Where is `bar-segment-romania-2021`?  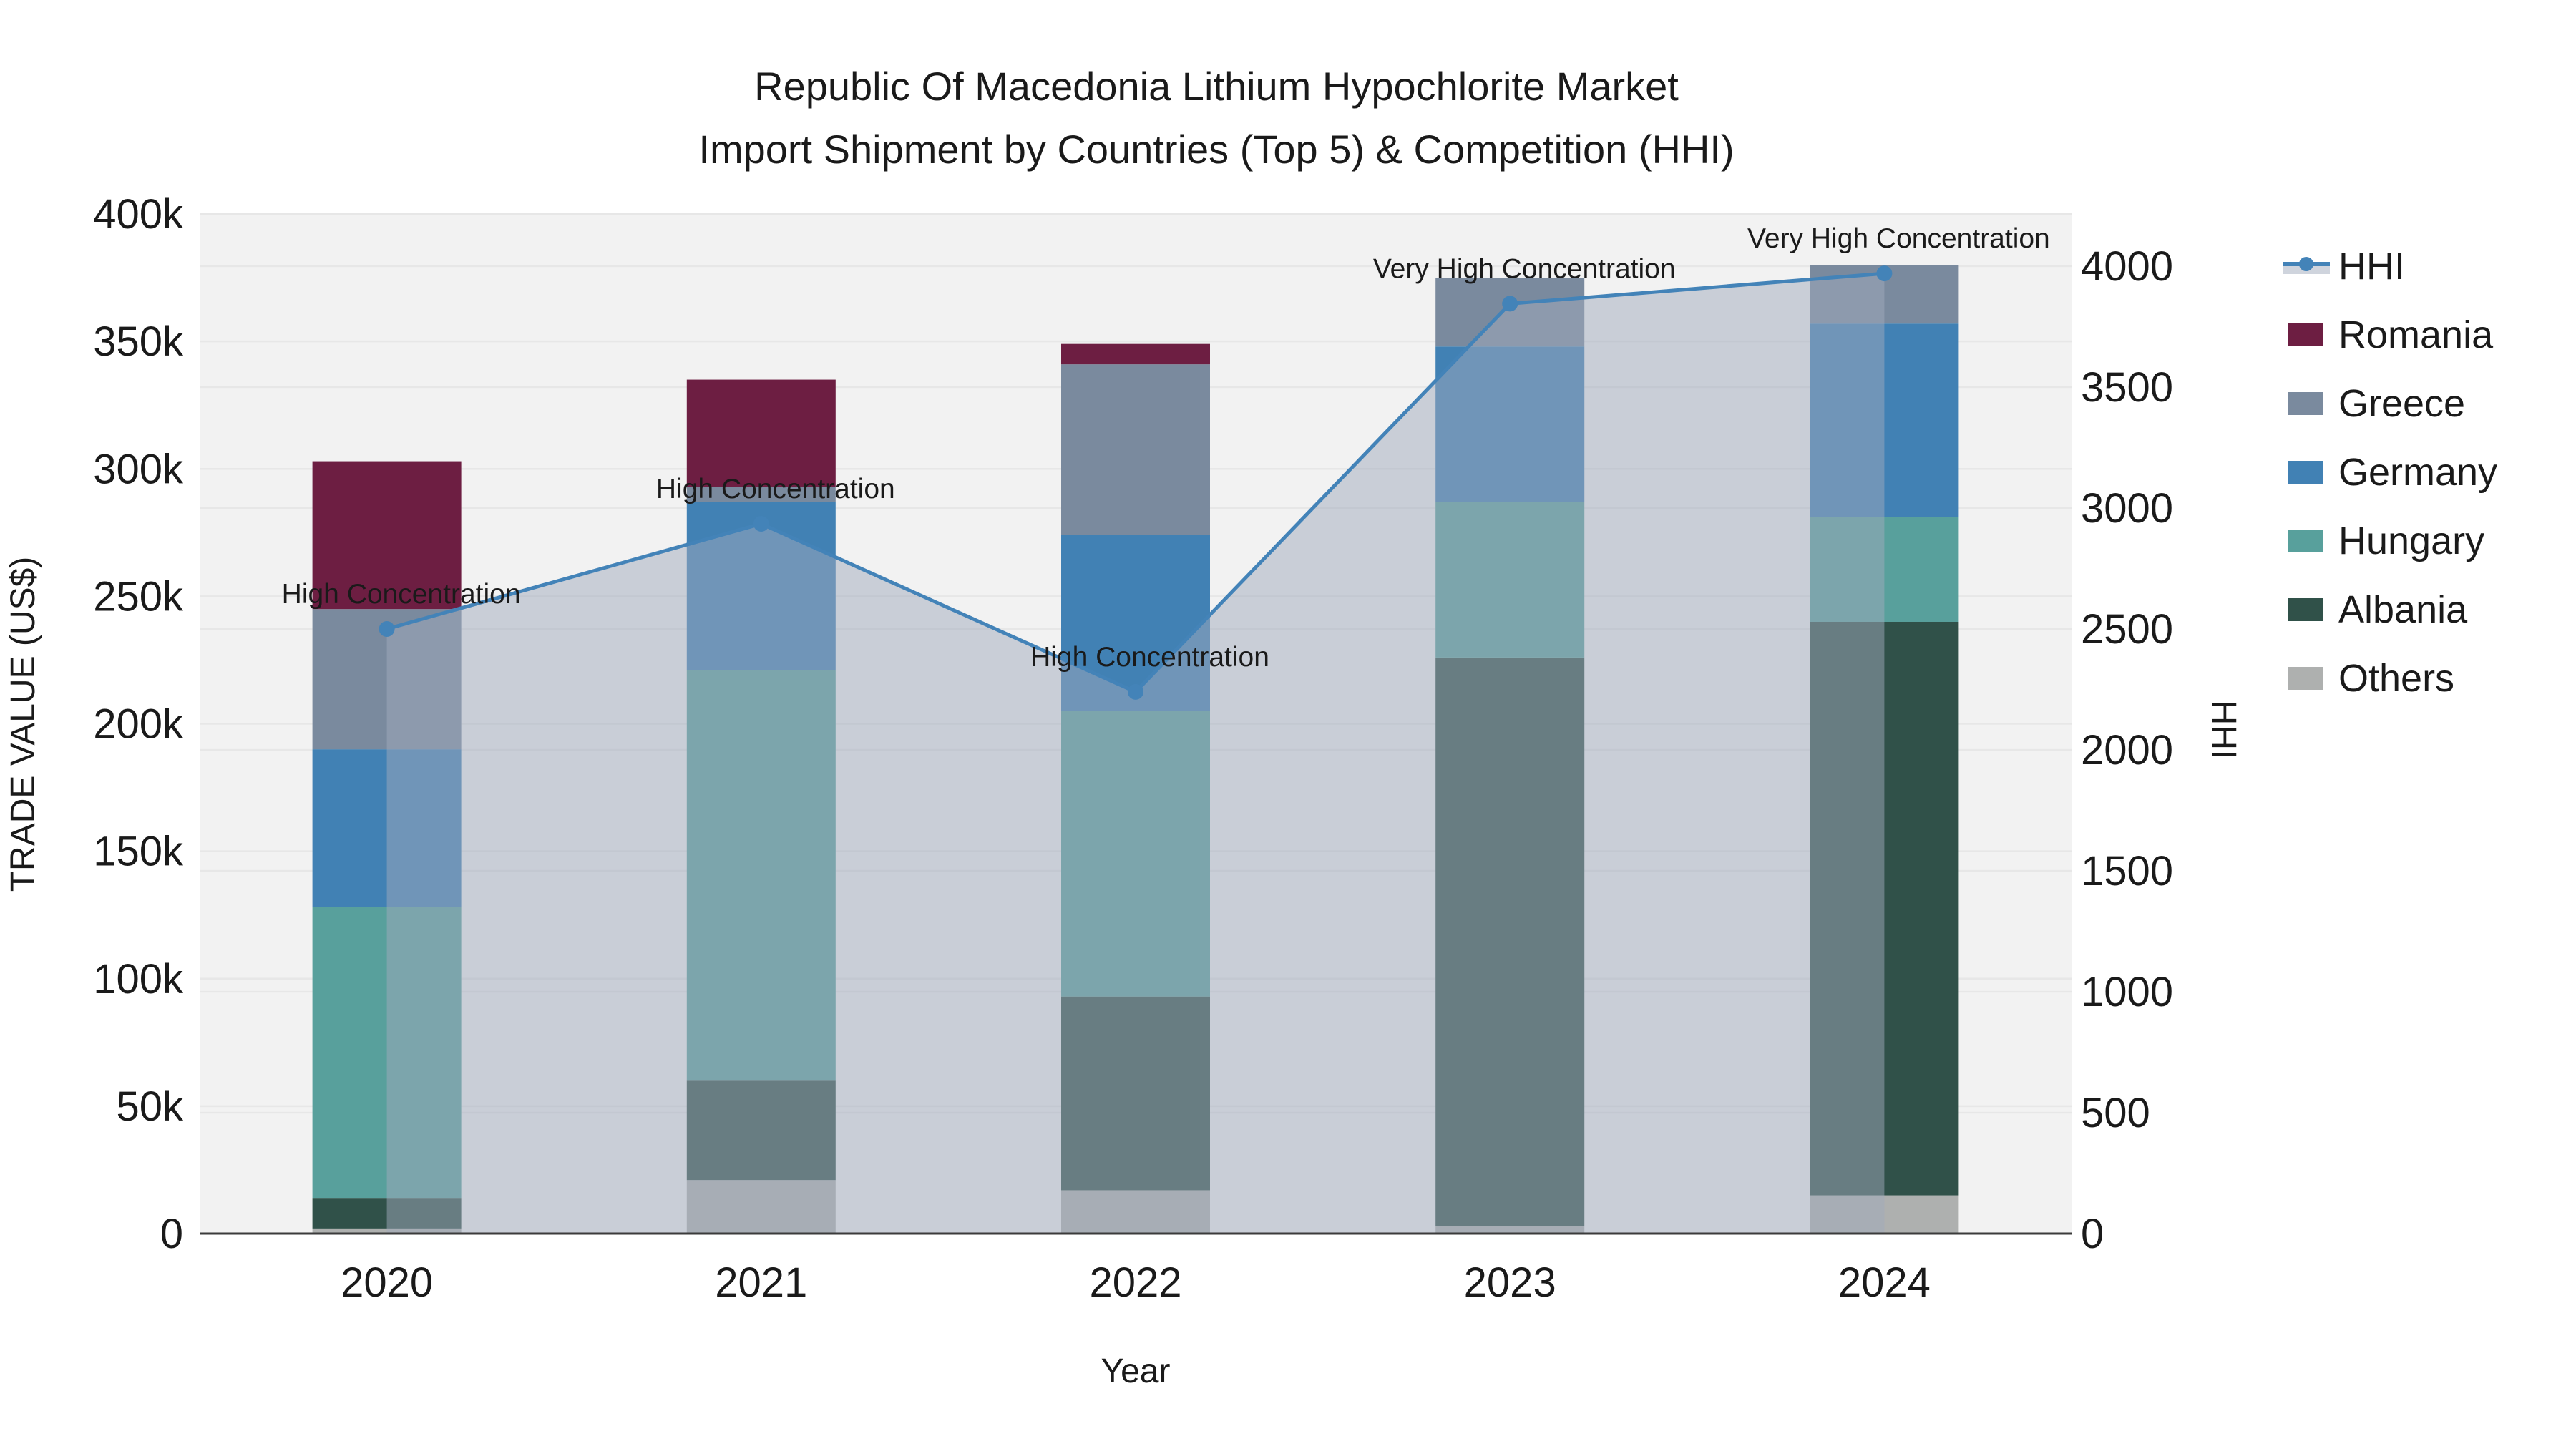 bar-segment-romania-2021 is located at coordinates (761, 433).